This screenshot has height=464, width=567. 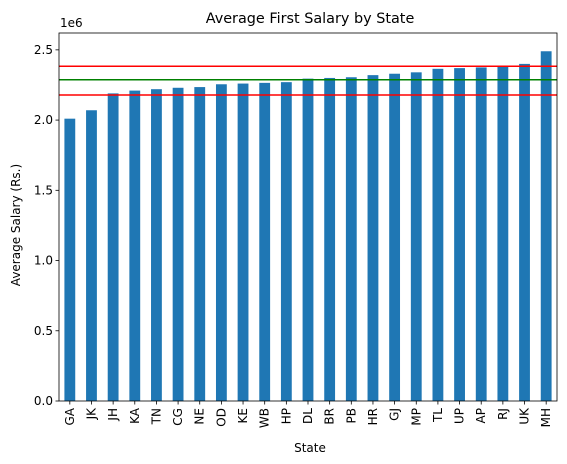 I want to click on x-tick-label: DL, so click(x=308, y=416).